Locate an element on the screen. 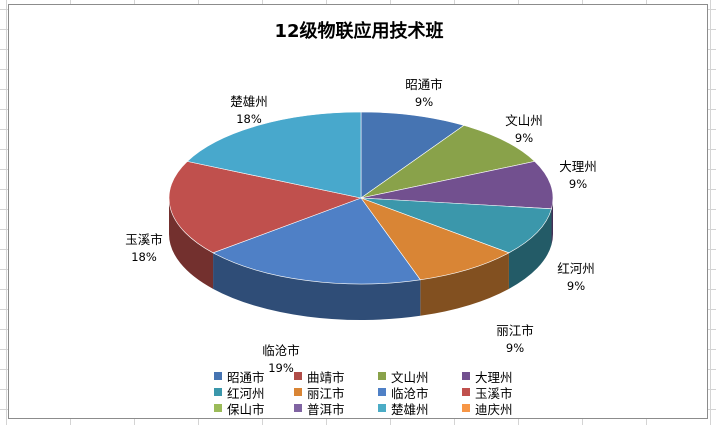 The image size is (716, 425). legend-label: 丽江市 is located at coordinates (326, 393).